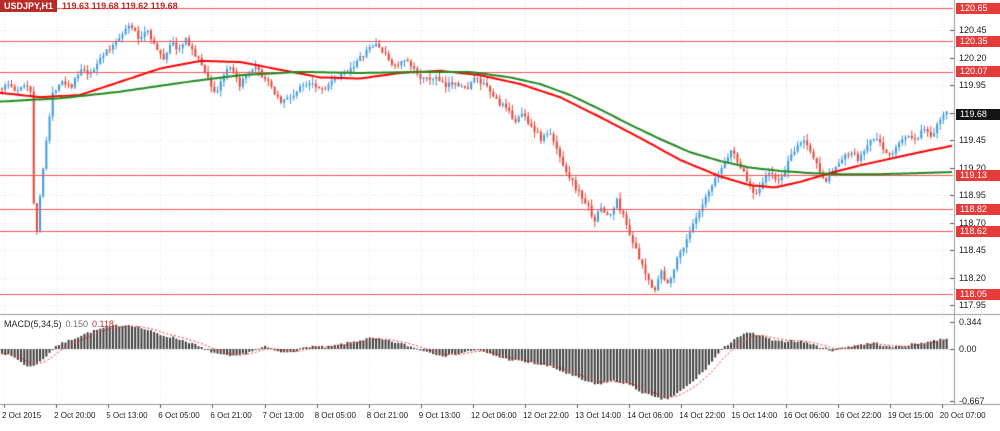 The width and height of the screenshot is (1000, 431). I want to click on macd-indicator-name: MACD(5,34,5), so click(33, 324).